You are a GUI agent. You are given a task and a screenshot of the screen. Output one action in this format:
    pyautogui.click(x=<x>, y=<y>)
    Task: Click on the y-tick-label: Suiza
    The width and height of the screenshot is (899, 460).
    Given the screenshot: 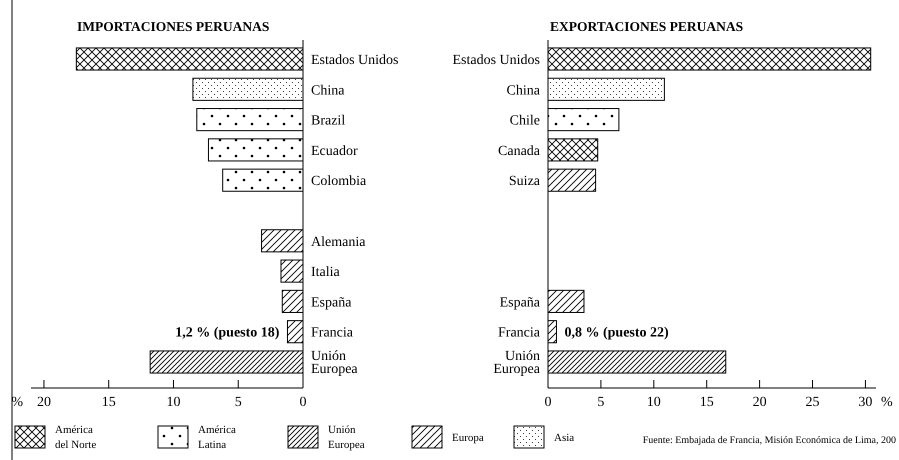 What is the action you would take?
    pyautogui.click(x=524, y=182)
    